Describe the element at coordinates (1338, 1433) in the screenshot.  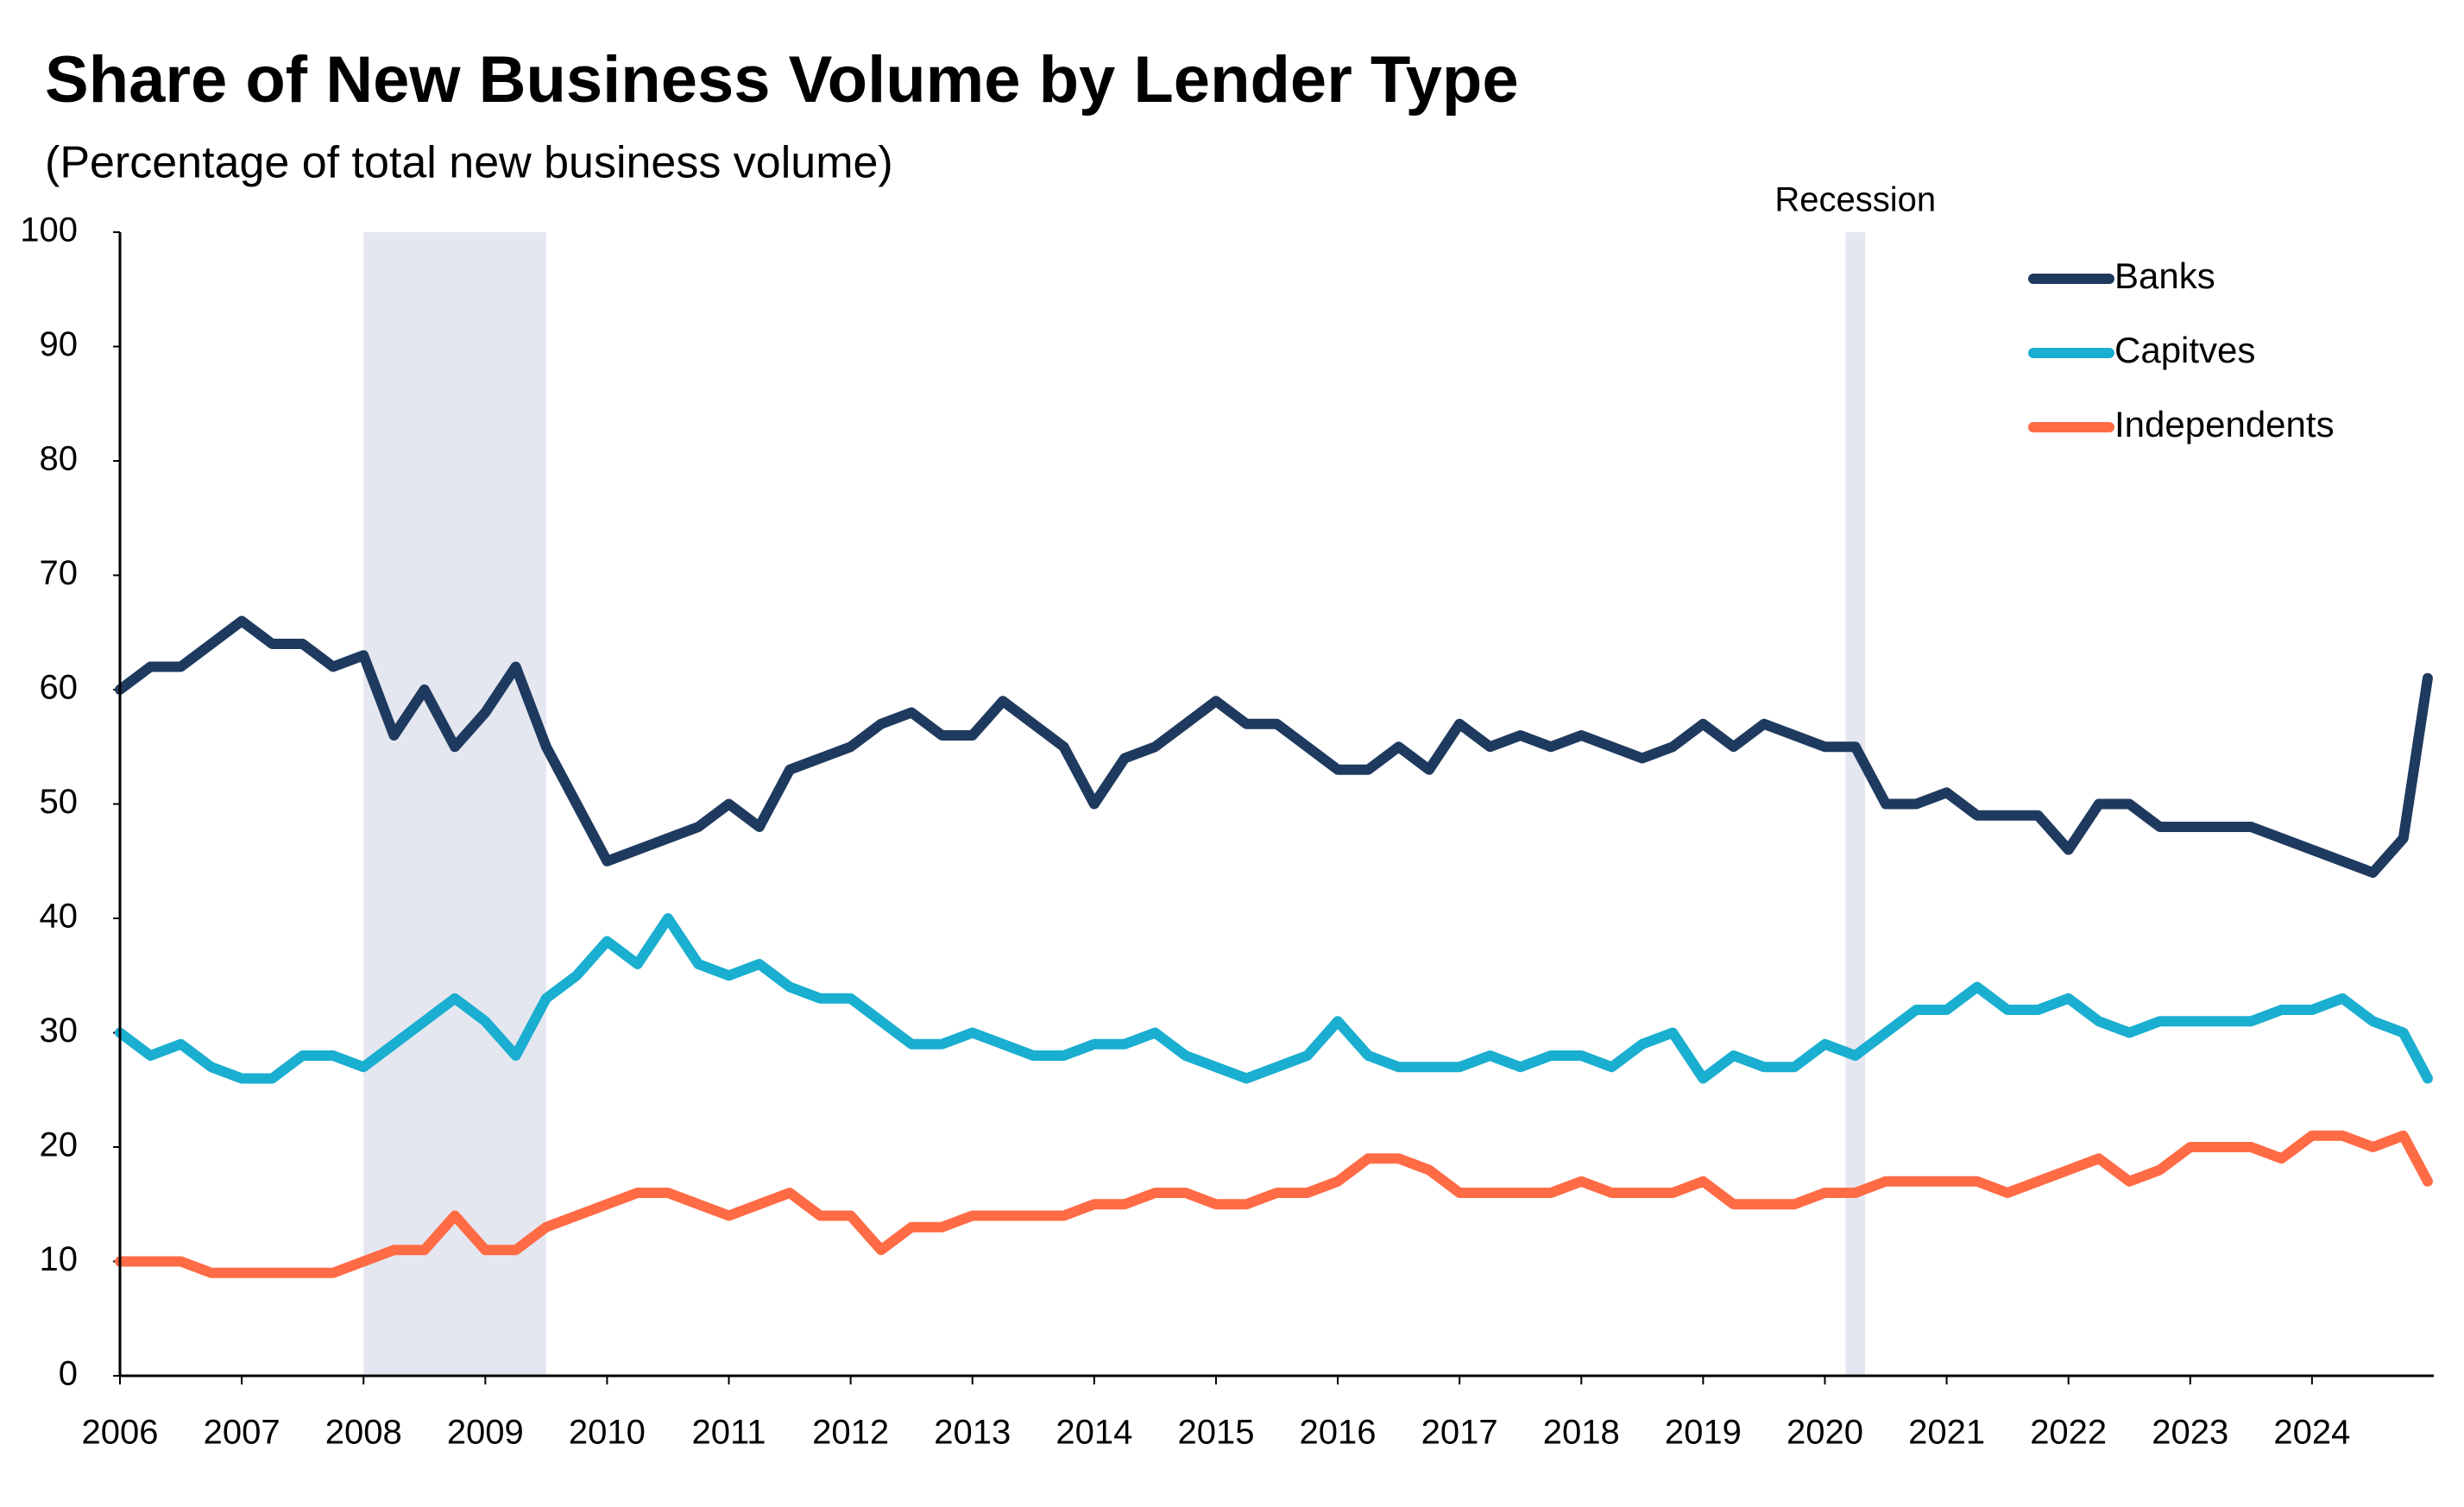
I see `x-tick-label: 2016` at that location.